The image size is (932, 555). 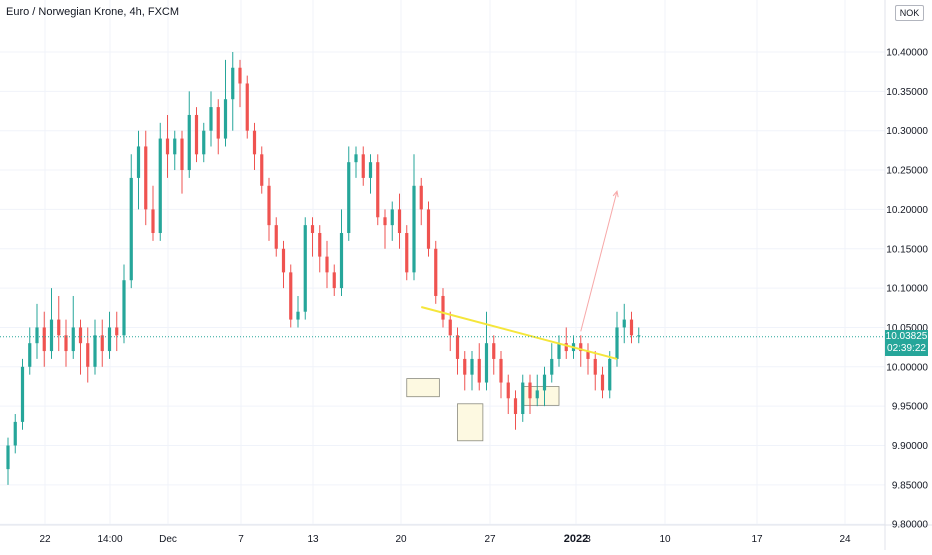 What do you see at coordinates (757, 539) in the screenshot?
I see `time-tick-label: 17` at bounding box center [757, 539].